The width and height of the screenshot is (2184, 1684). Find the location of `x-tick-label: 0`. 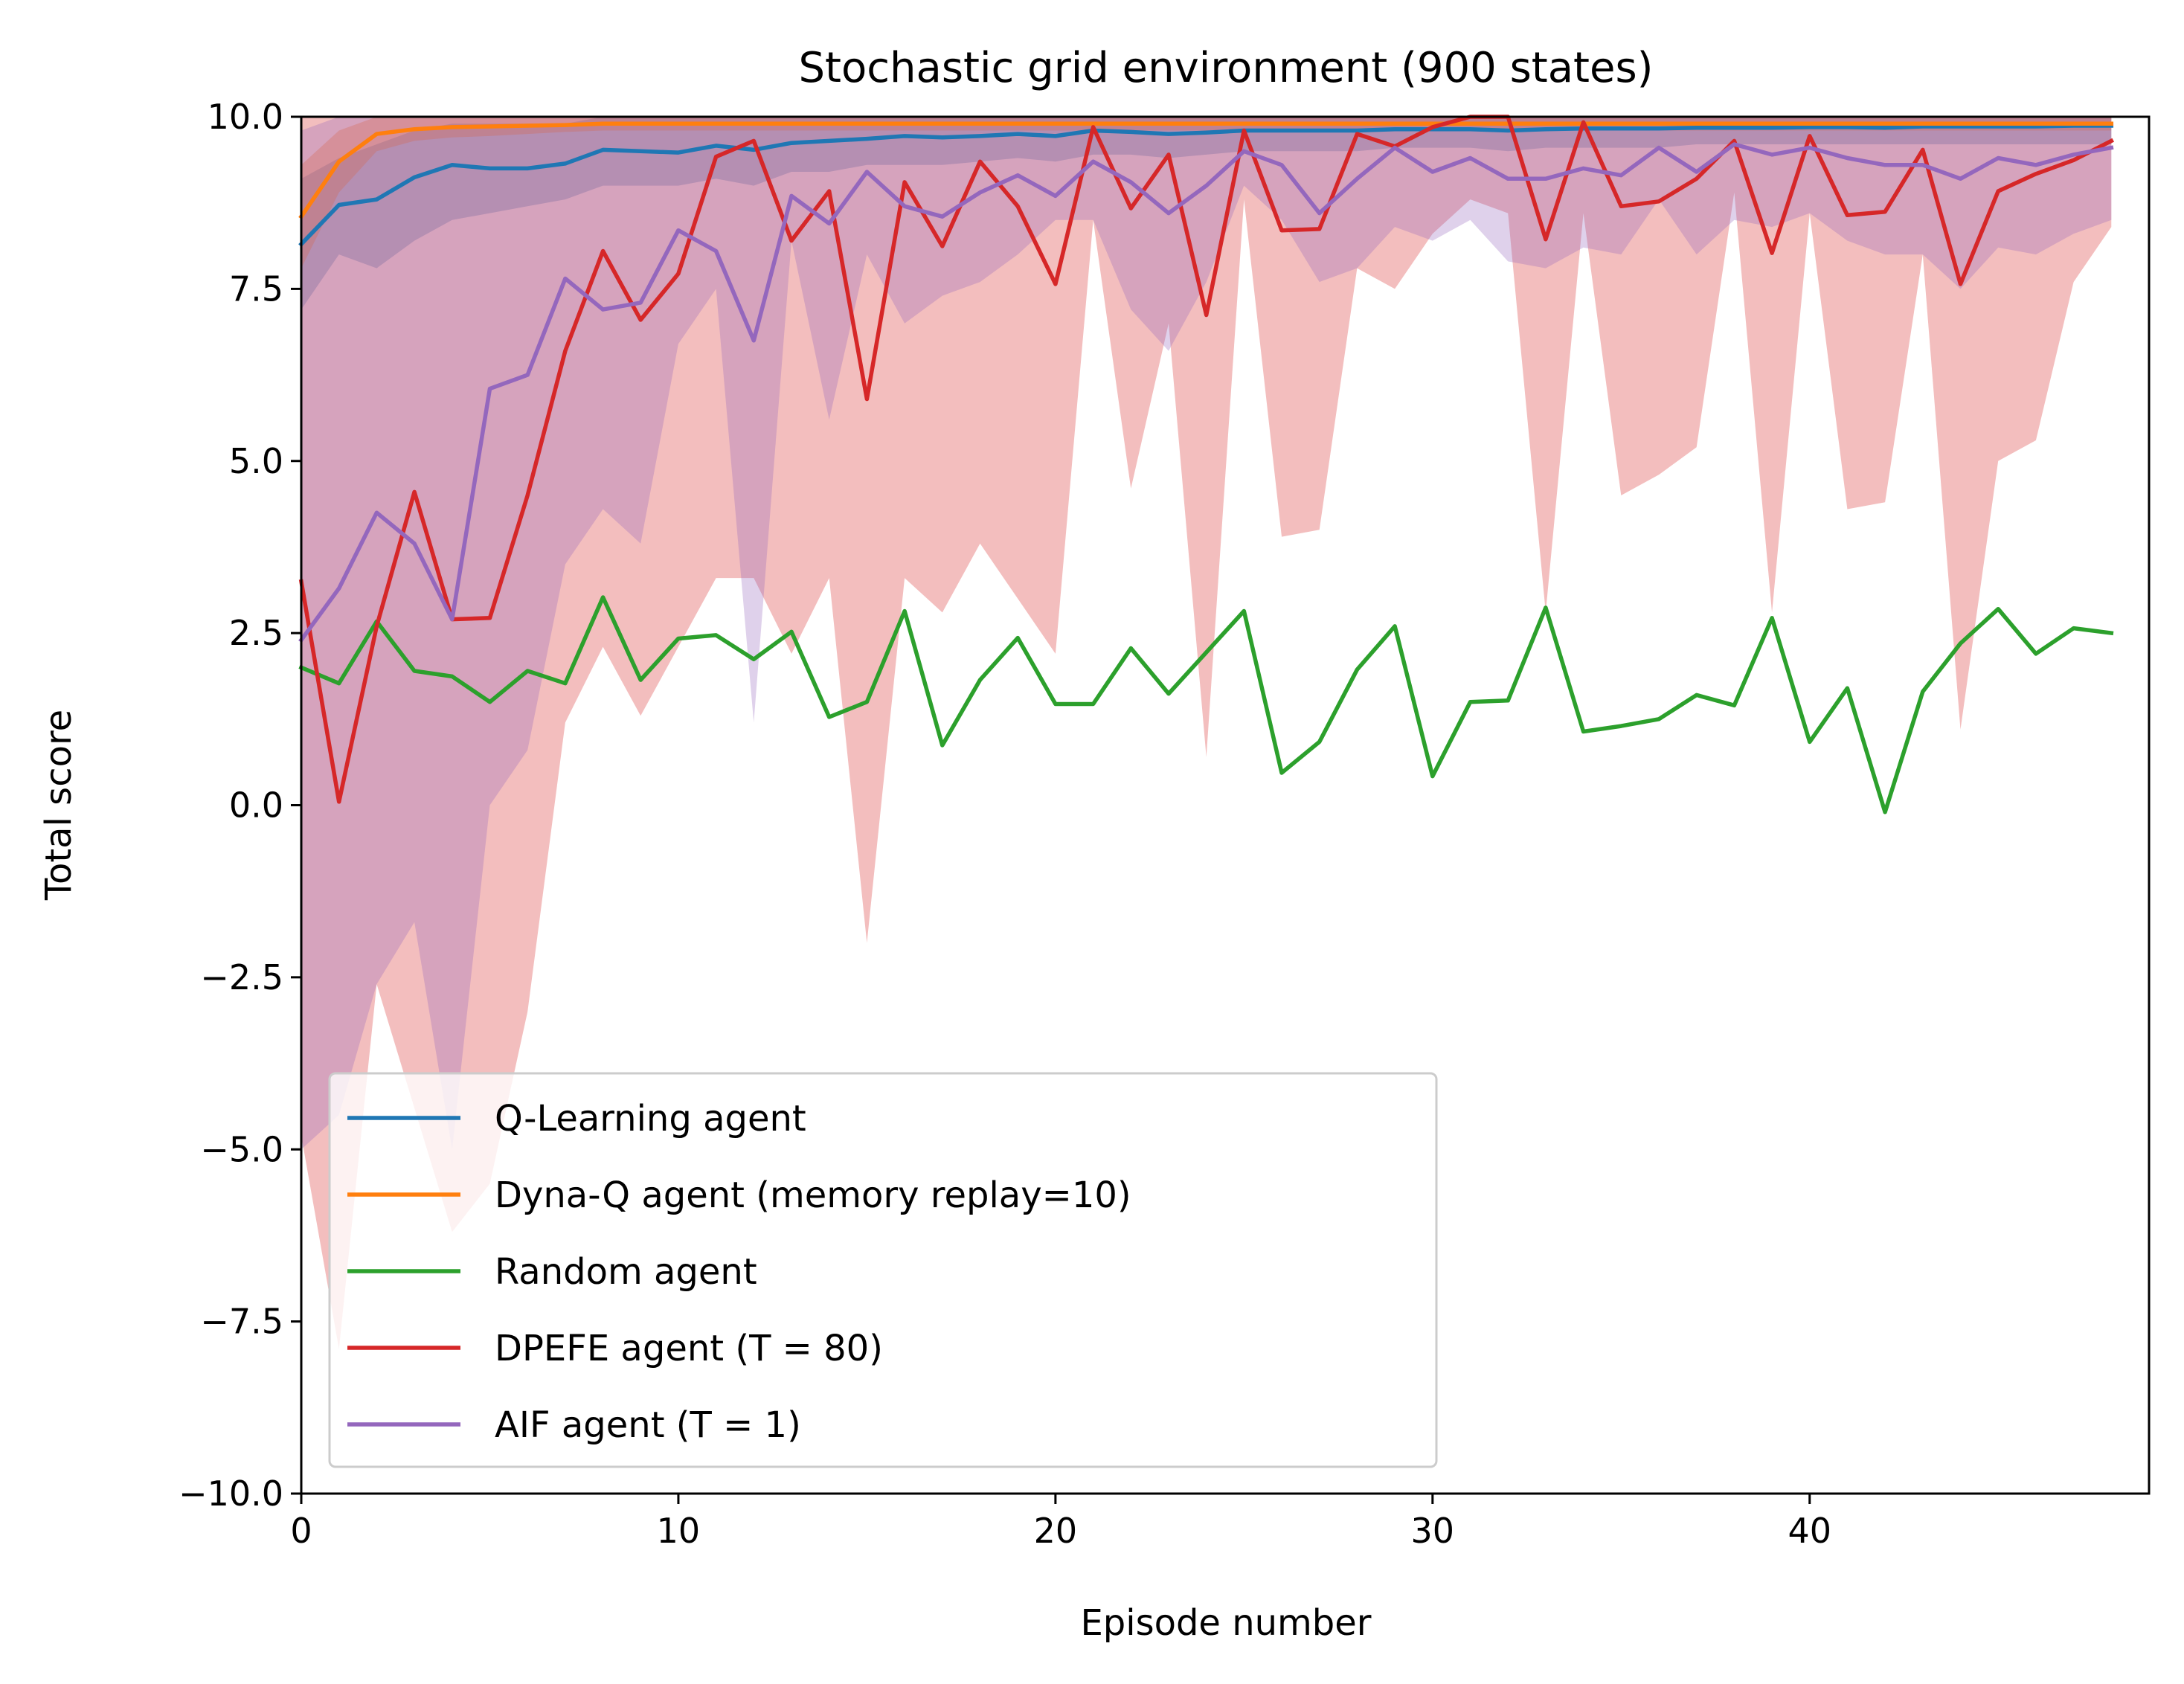

x-tick-label: 0 is located at coordinates (301, 1531).